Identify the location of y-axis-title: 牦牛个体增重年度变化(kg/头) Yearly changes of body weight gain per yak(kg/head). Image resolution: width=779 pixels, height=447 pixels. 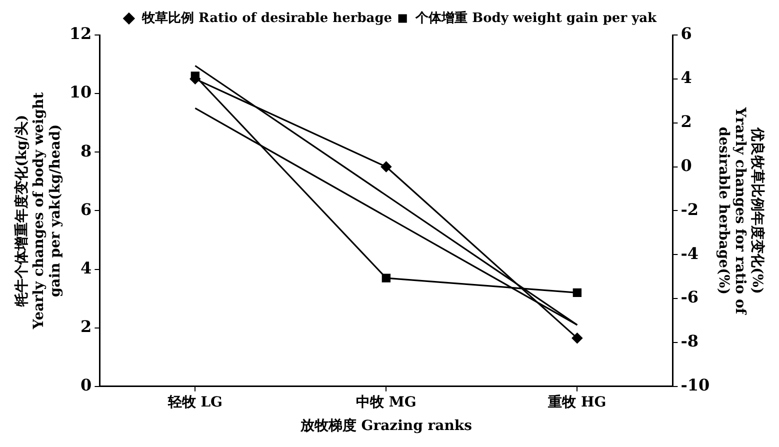
(38, 211).